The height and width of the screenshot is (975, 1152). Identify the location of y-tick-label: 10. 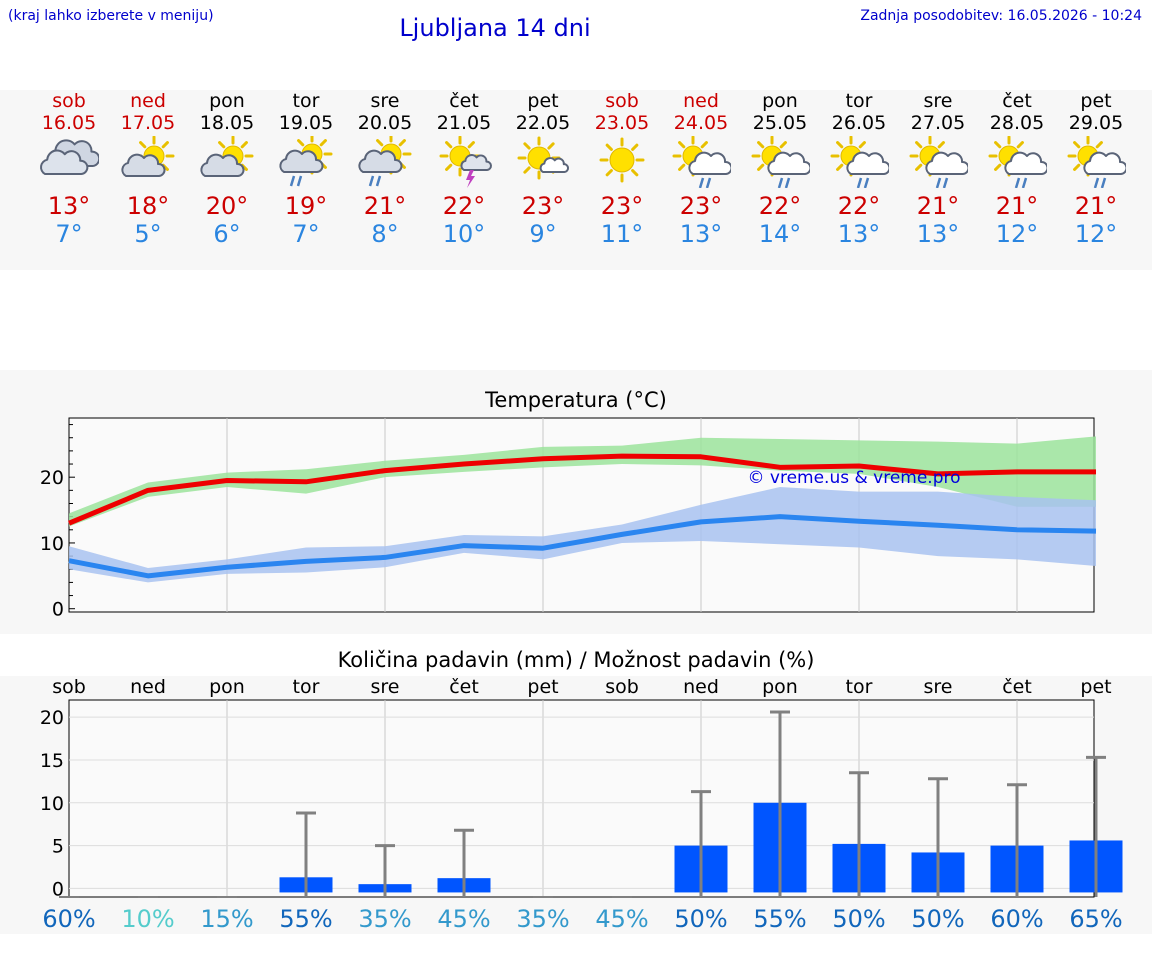
(52, 804).